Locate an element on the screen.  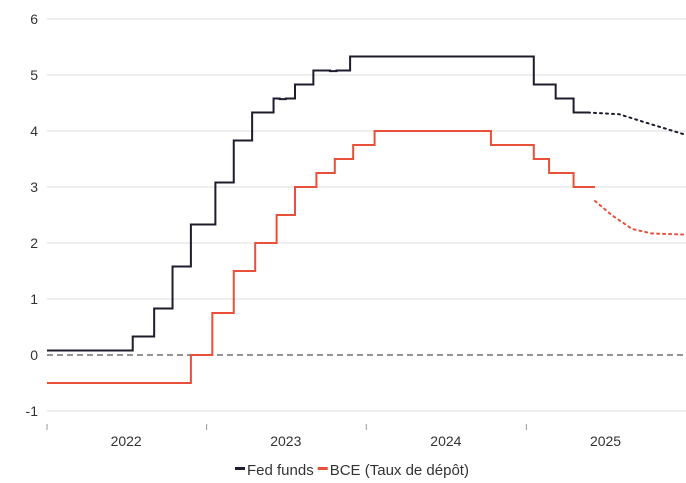
y-tick-label: 0 is located at coordinates (34, 355).